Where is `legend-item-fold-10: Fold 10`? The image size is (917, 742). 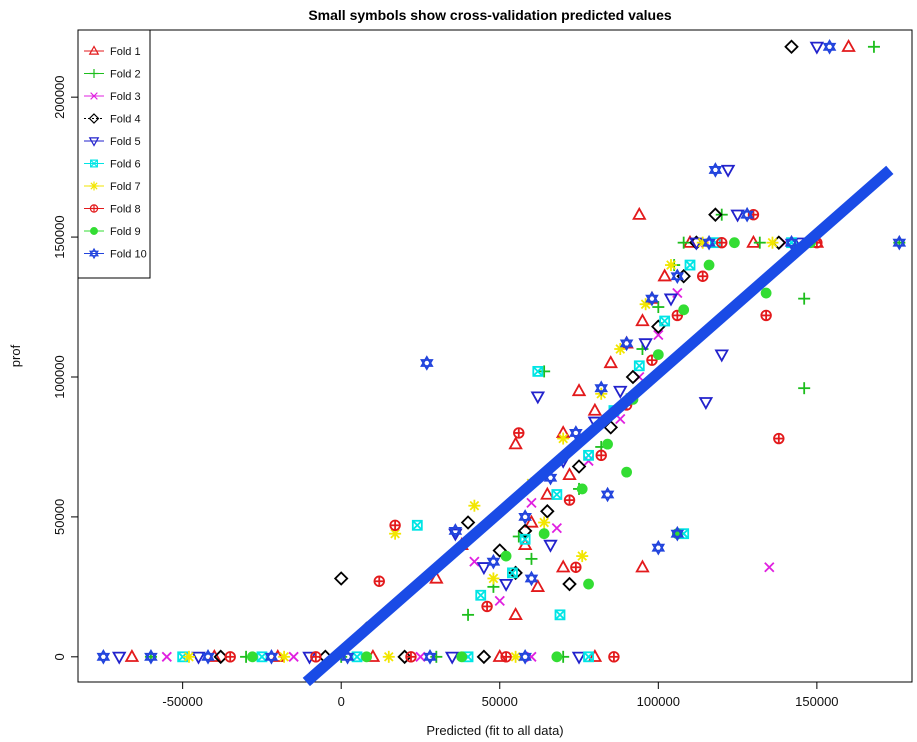
legend-item-fold-10: Fold 10 is located at coordinates (115, 254).